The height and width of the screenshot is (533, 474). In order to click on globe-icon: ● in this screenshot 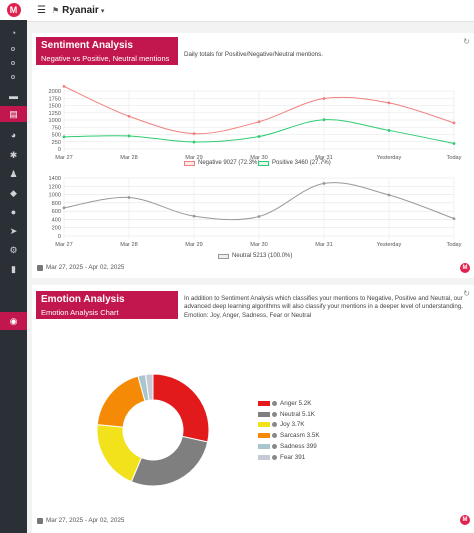, I will do `click(13, 212)`.